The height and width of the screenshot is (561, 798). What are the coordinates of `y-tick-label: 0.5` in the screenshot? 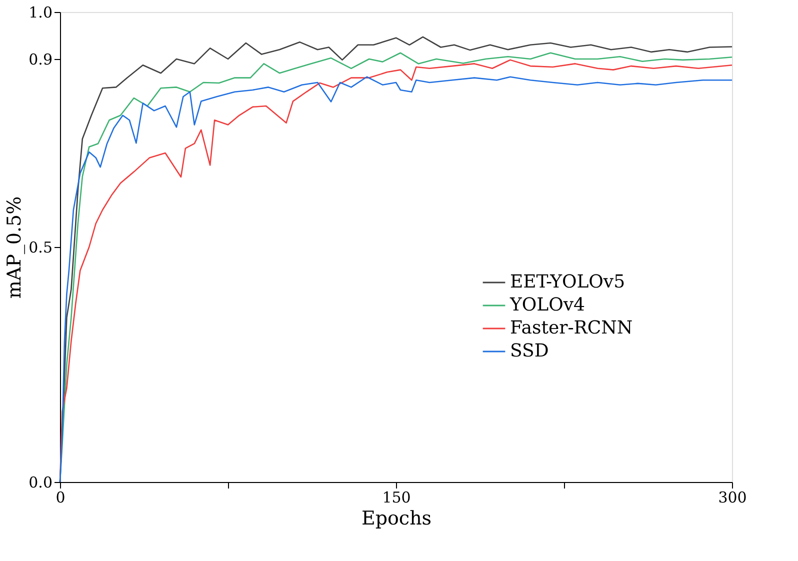 It's located at (40, 247).